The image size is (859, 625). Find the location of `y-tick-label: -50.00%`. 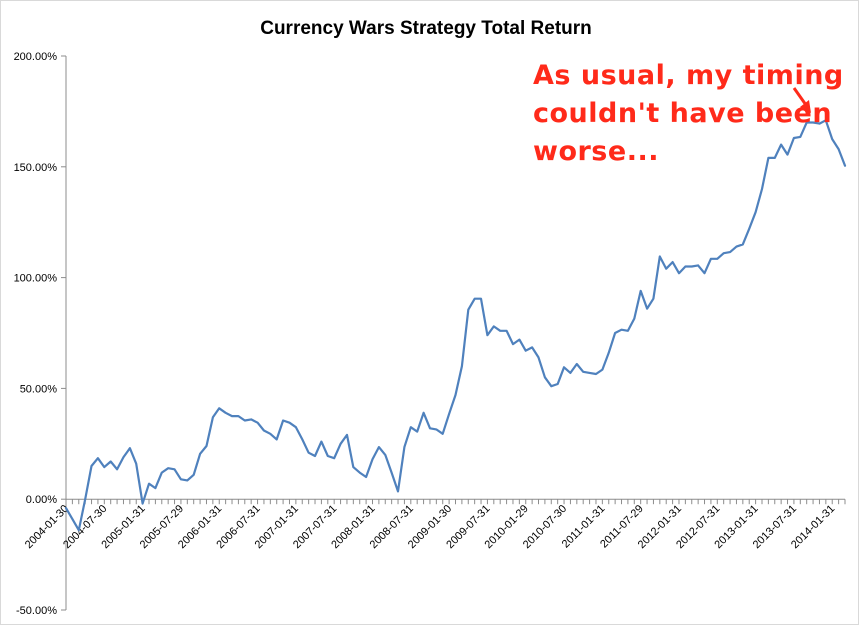

y-tick-label: -50.00% is located at coordinates (36, 611).